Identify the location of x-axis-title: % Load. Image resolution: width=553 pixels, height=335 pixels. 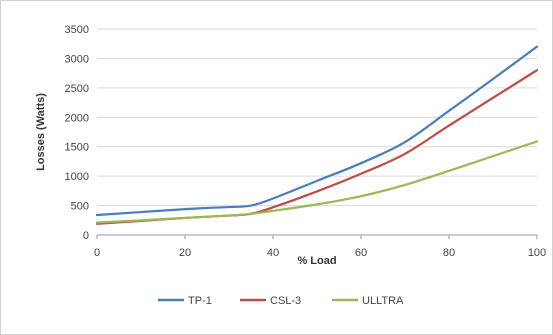
(316, 261).